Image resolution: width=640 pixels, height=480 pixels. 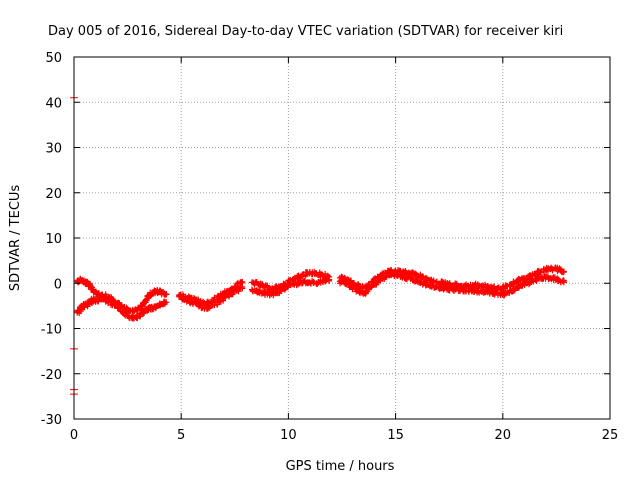 I want to click on y-axis-label: SDTVAR / TECUs, so click(x=15, y=238).